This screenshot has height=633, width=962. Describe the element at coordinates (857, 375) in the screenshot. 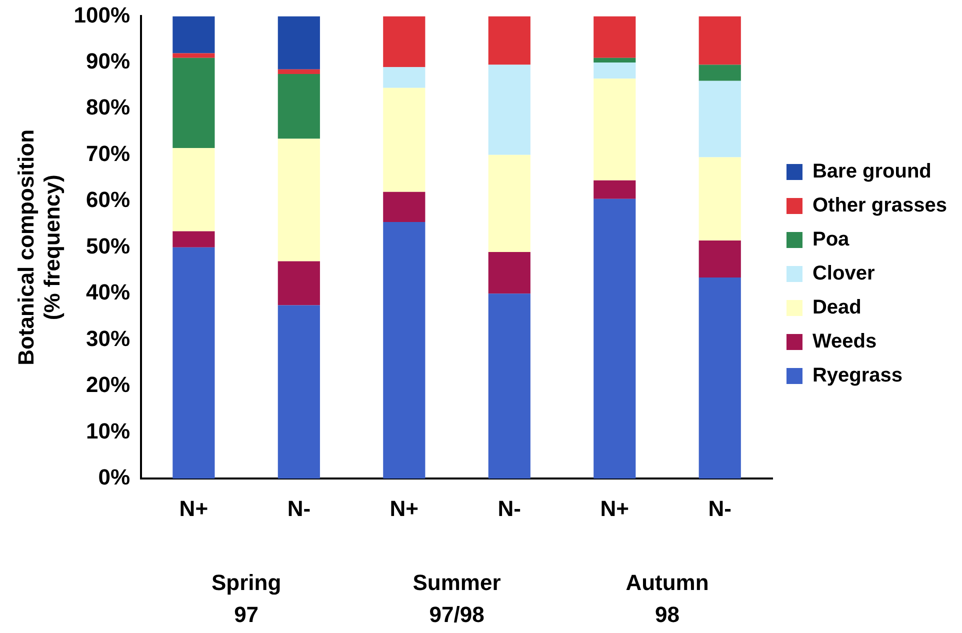

I see `legend-label: Ryegrass` at that location.